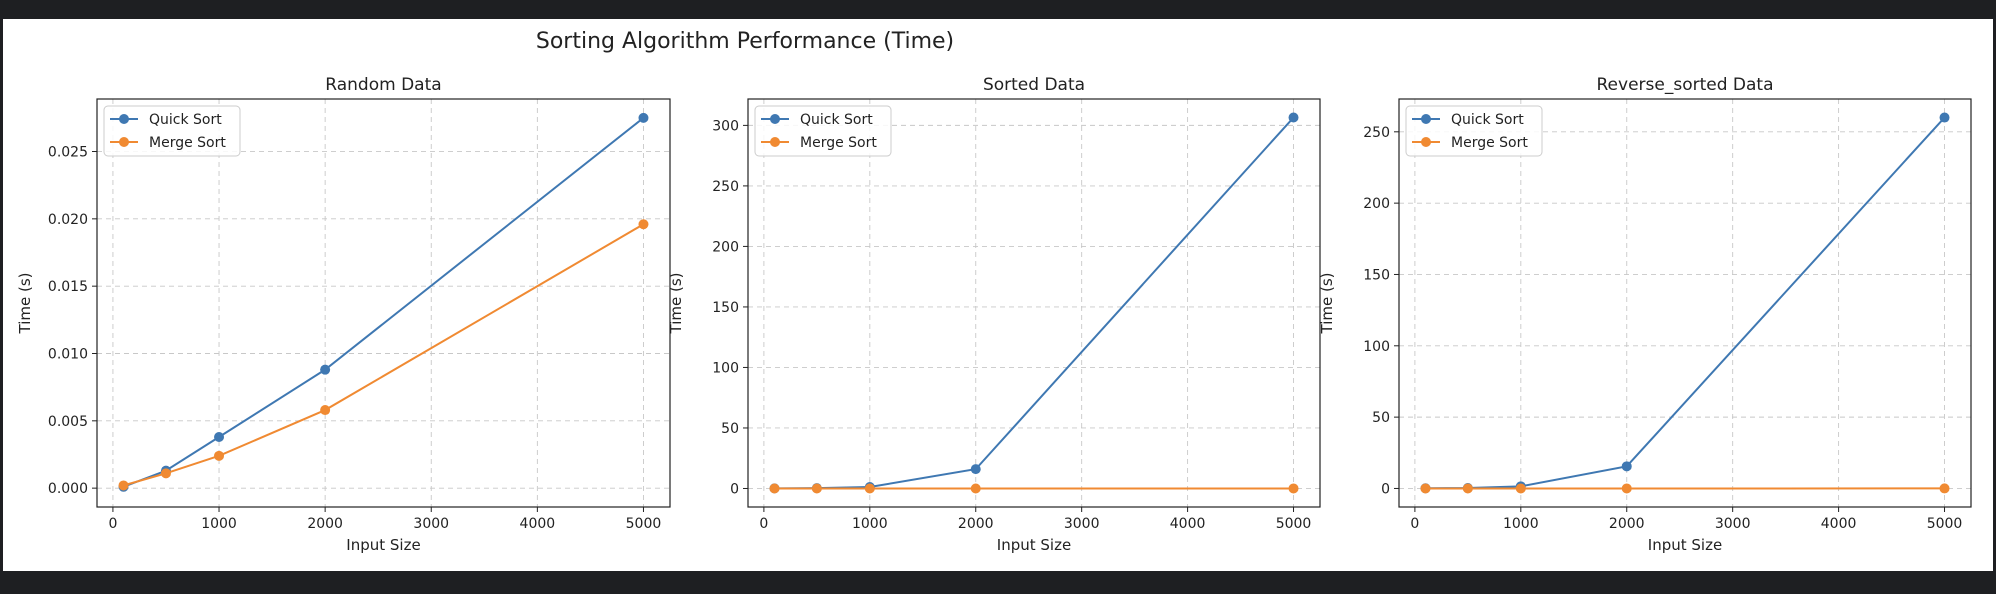 This screenshot has height=594, width=1996. What do you see at coordinates (187, 143) in the screenshot?
I see `chart1-legend-label-merge-sort: Merge Sort` at bounding box center [187, 143].